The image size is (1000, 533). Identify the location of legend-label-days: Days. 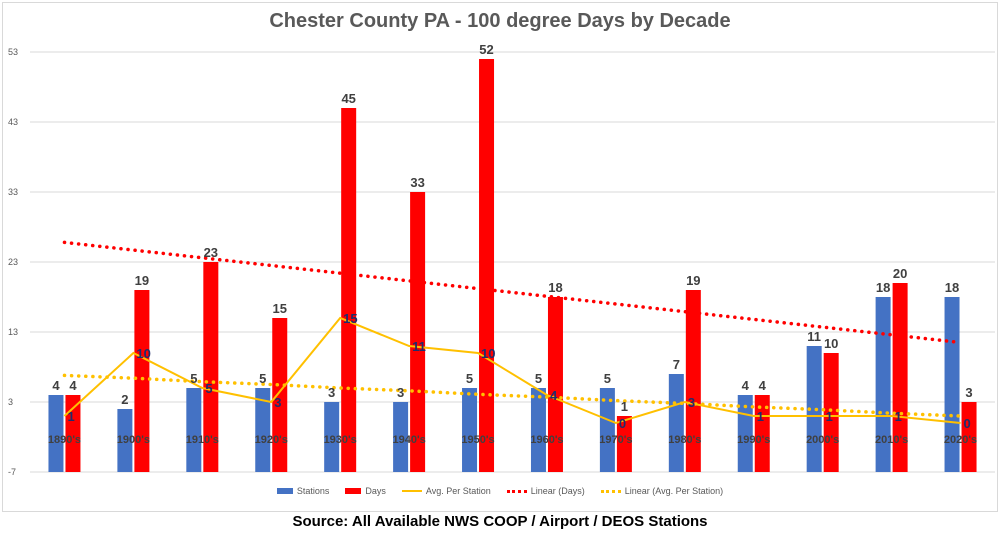
(375, 491).